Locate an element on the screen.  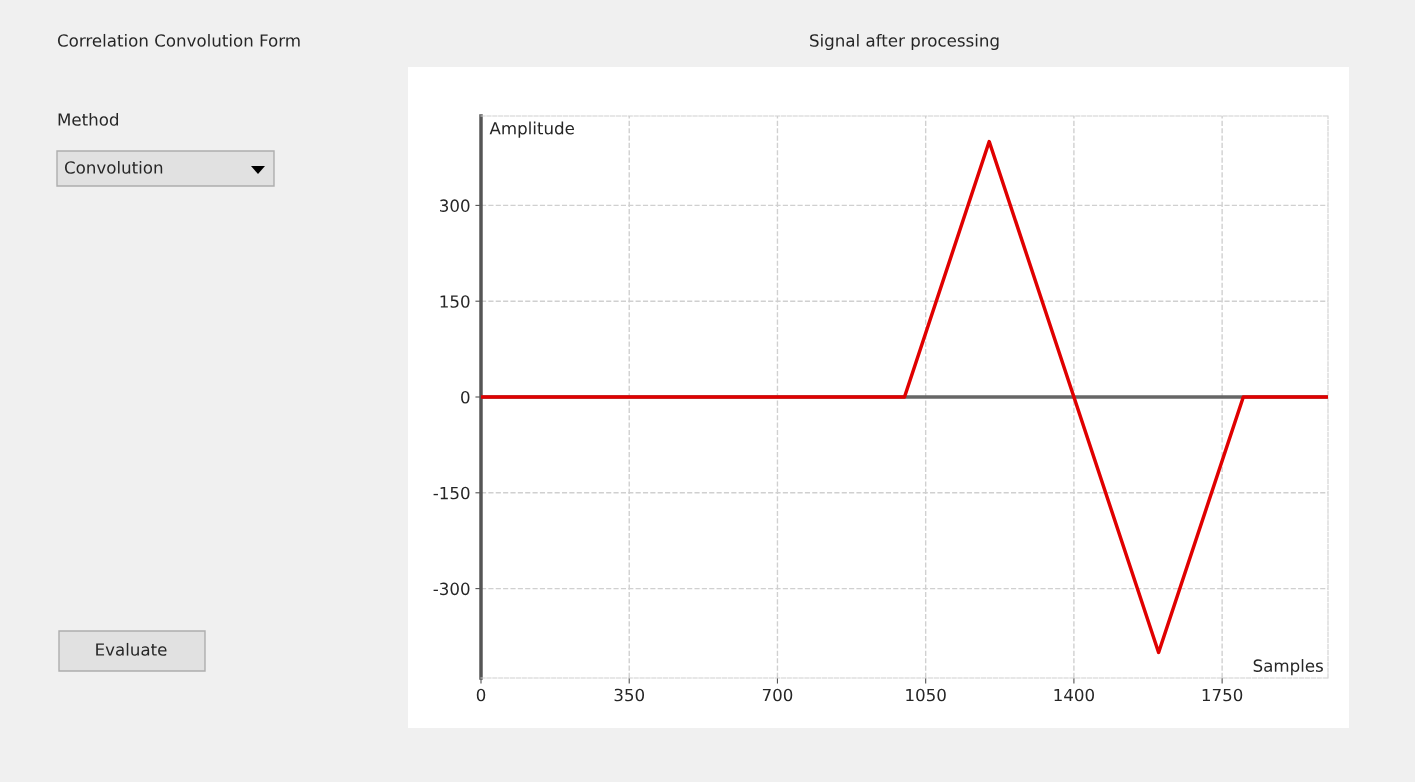
chart-title: Signal after processing is located at coordinates (904, 42).